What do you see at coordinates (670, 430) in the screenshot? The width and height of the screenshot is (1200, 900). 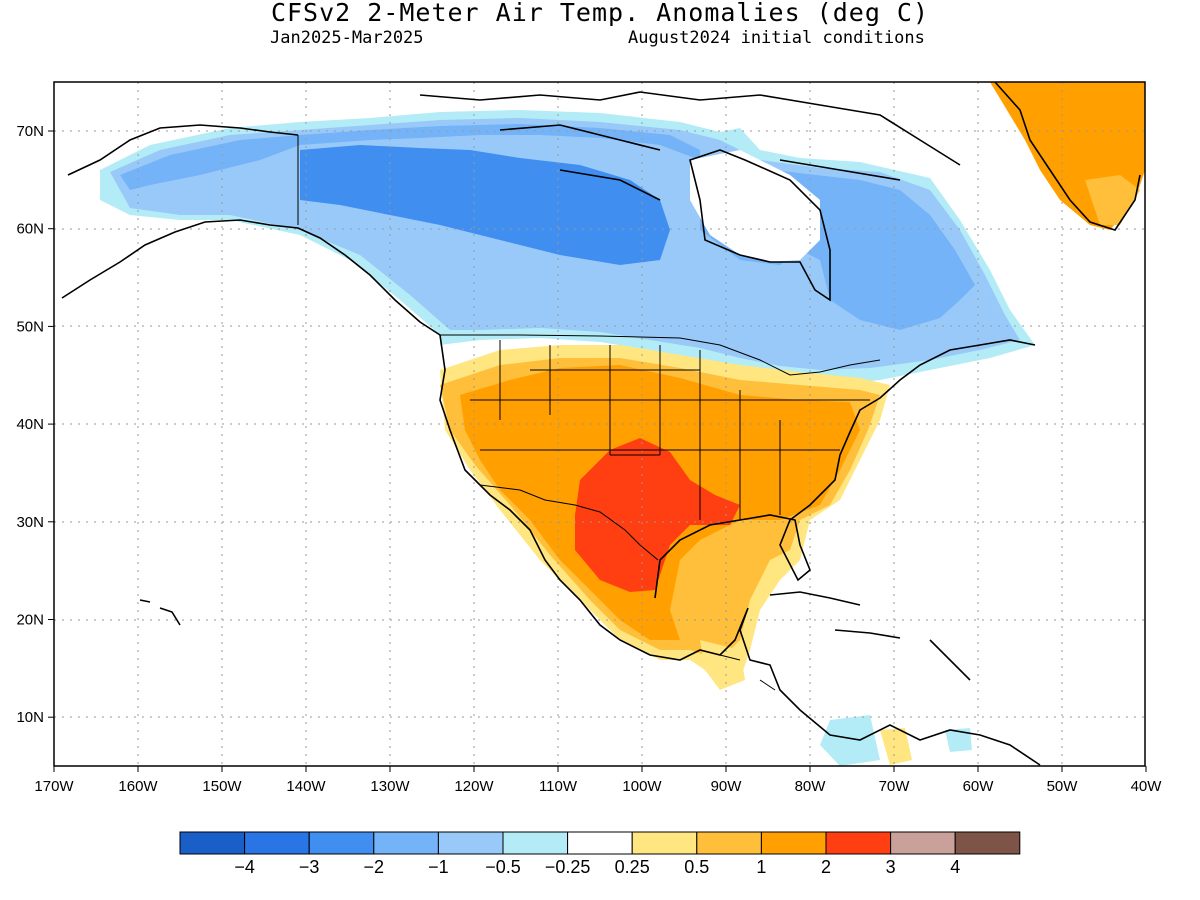 I see `state-lines` at bounding box center [670, 430].